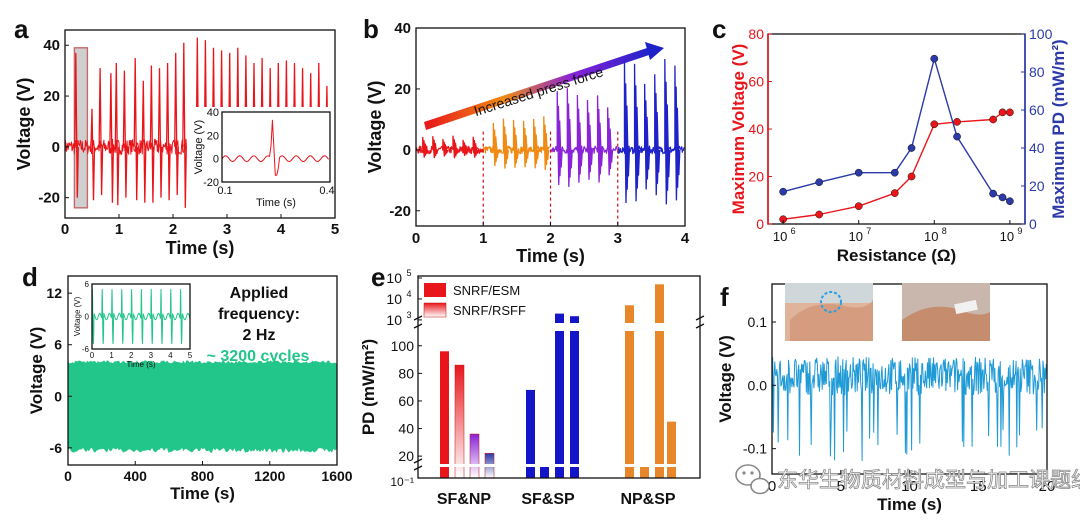  Describe the element at coordinates (724, 297) in the screenshot. I see `panel-label-f: f` at that location.